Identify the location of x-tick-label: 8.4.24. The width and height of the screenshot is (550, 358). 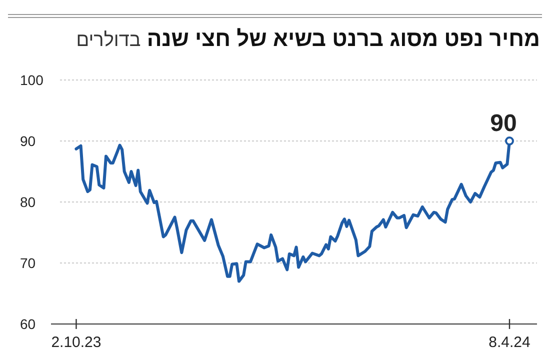
(509, 342).